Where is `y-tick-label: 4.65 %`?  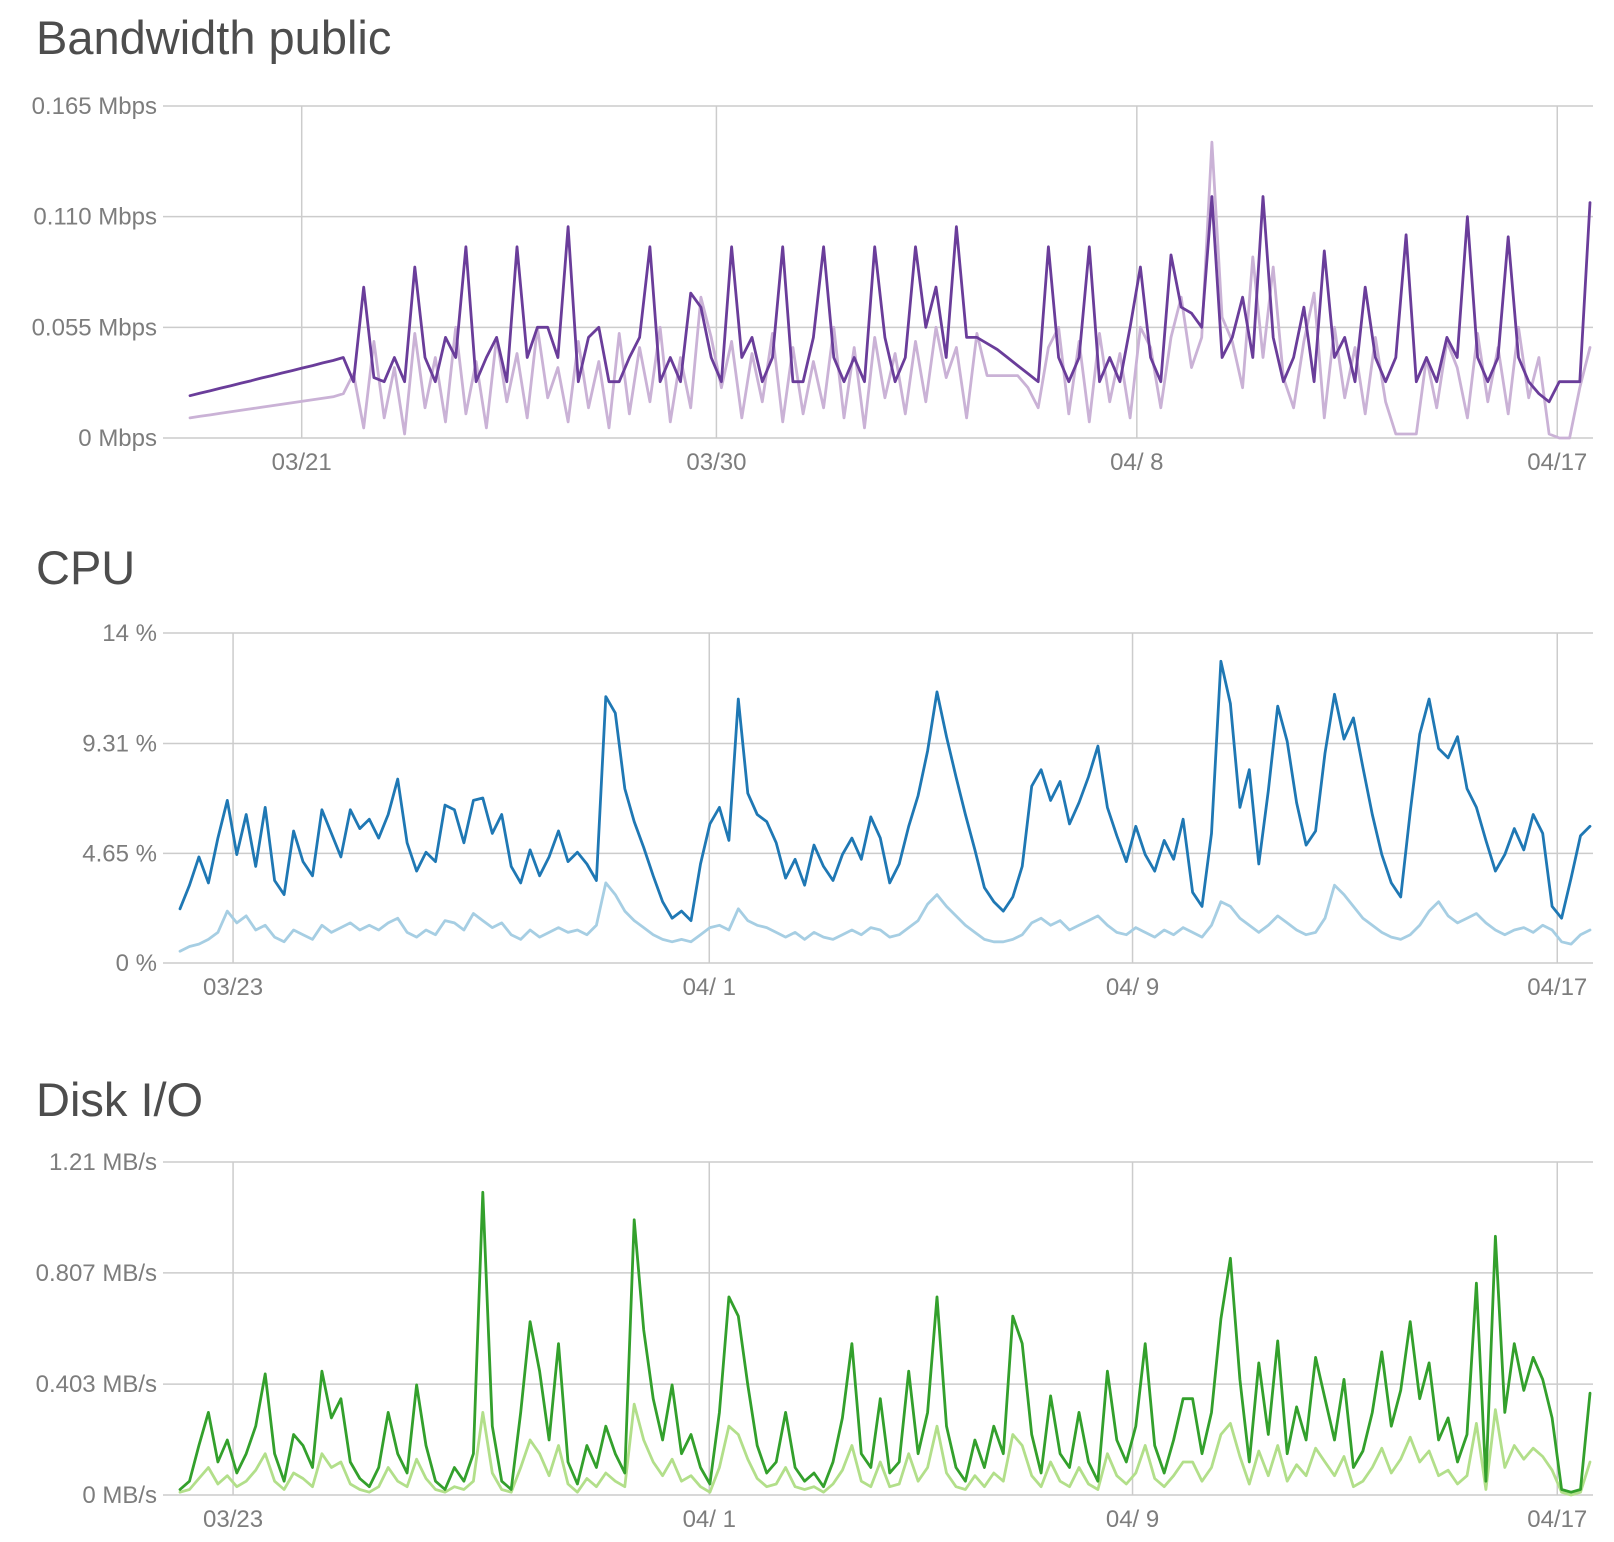 y-tick-label: 4.65 % is located at coordinates (119, 853).